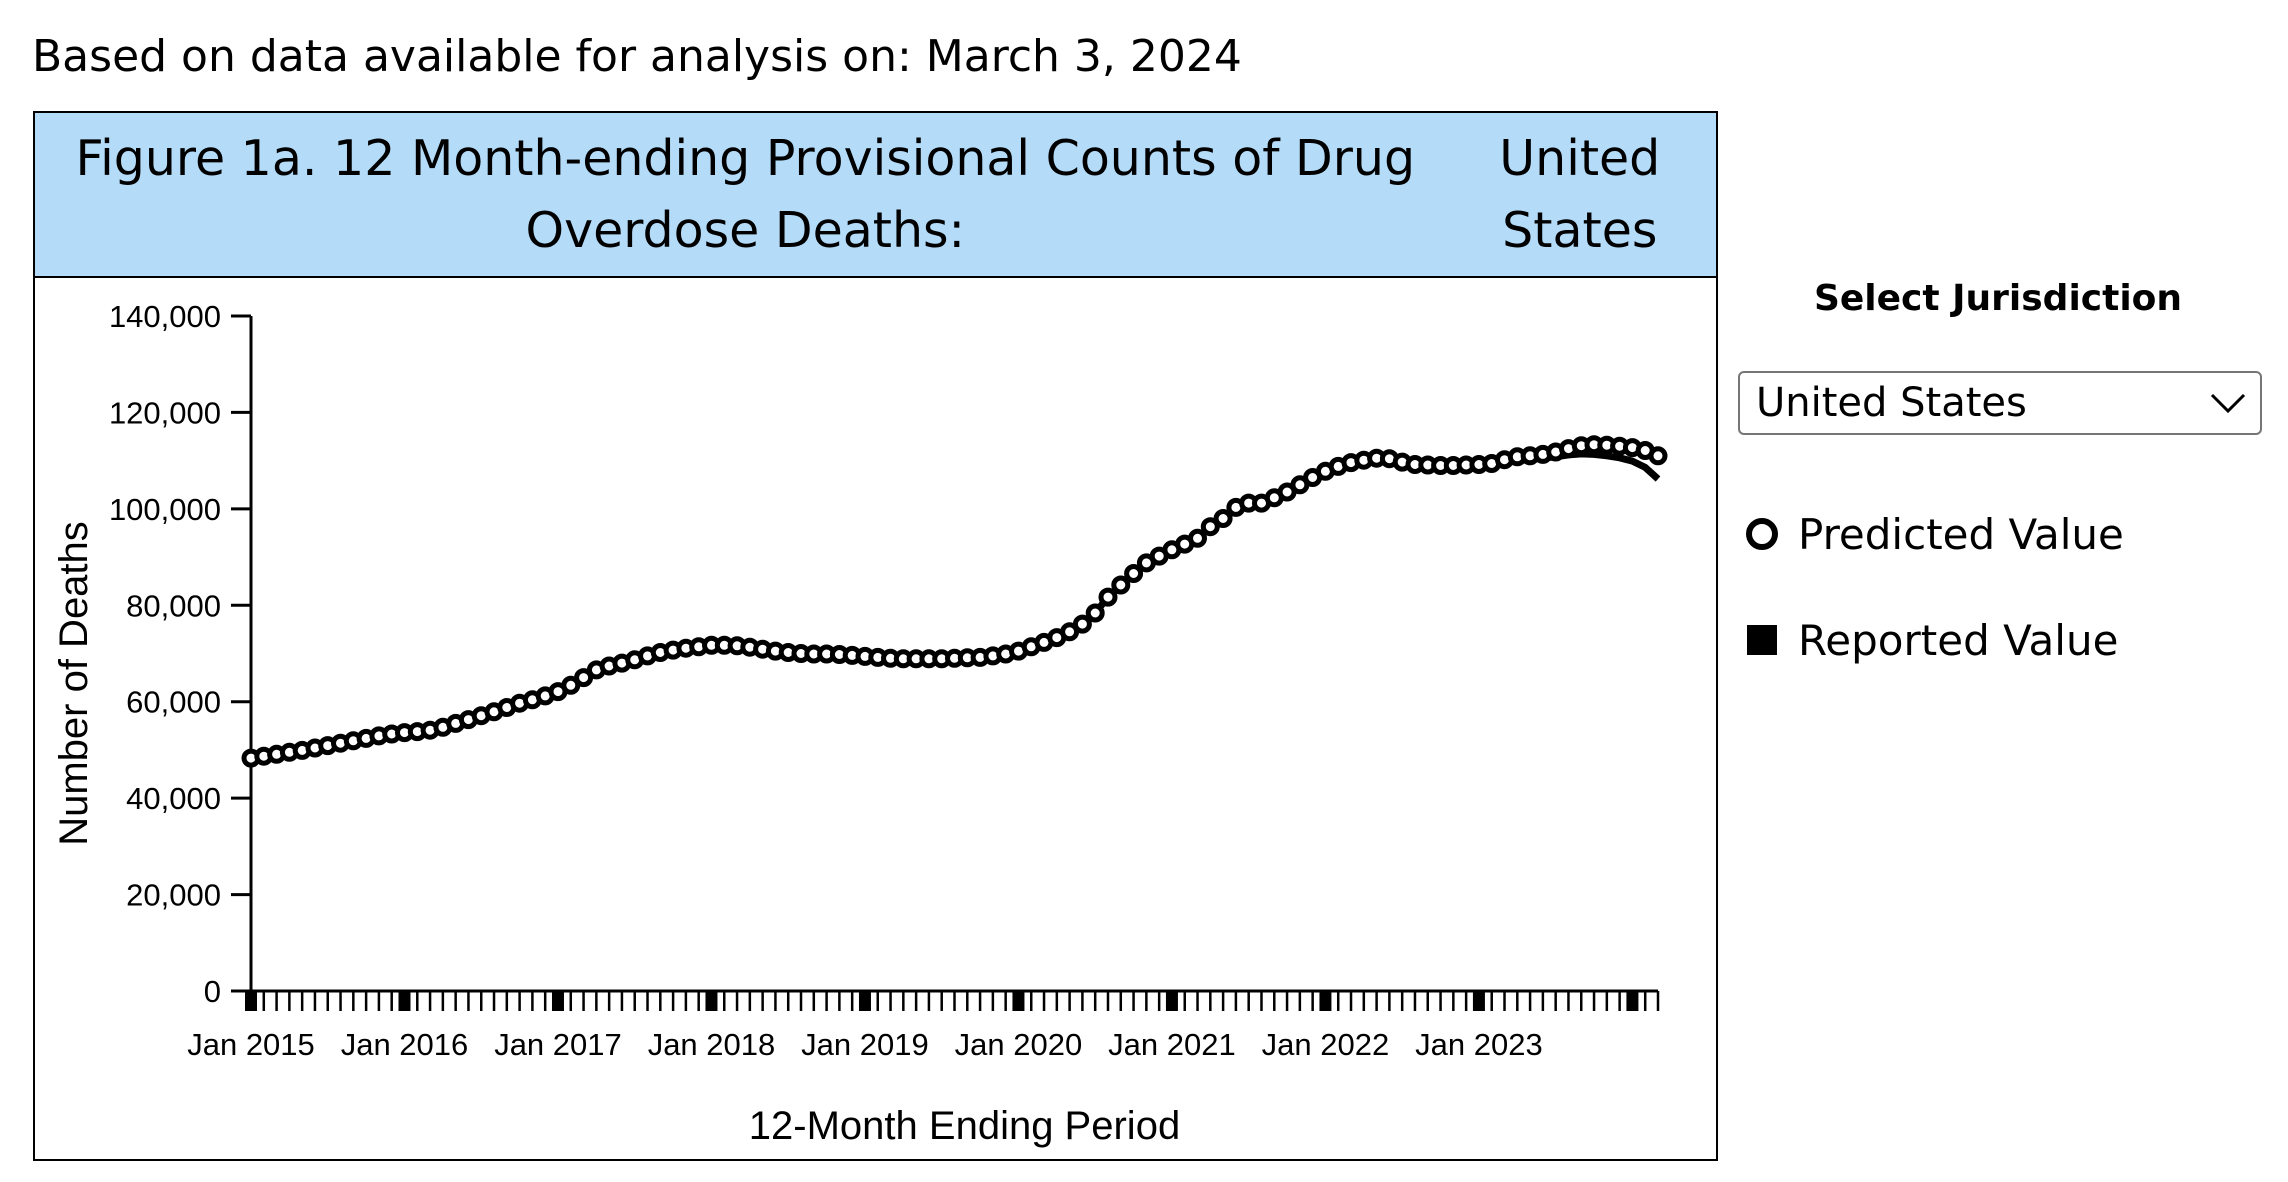  What do you see at coordinates (1958, 640) in the screenshot?
I see `legend-label-reported: Reported Value` at bounding box center [1958, 640].